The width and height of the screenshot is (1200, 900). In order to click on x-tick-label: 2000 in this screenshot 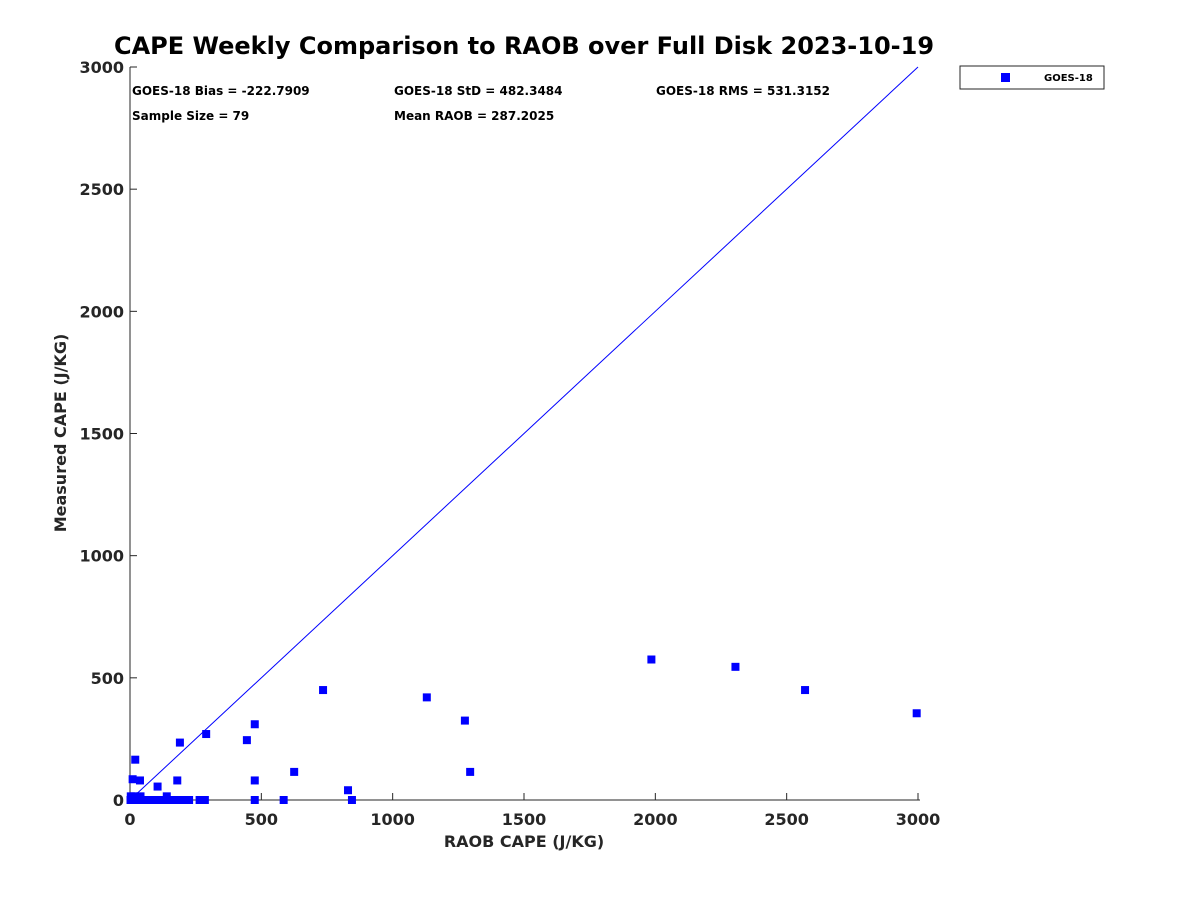, I will do `click(655, 819)`.